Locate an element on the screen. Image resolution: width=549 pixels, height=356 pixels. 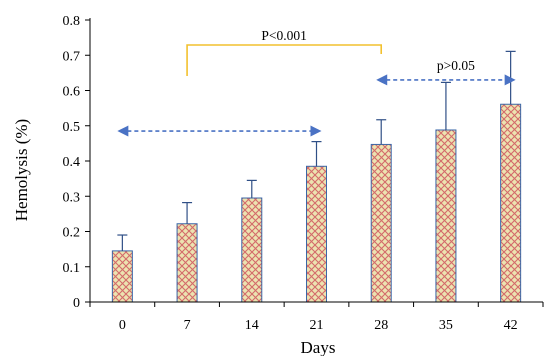
significance-label: P<0.001 is located at coordinates (284, 35).